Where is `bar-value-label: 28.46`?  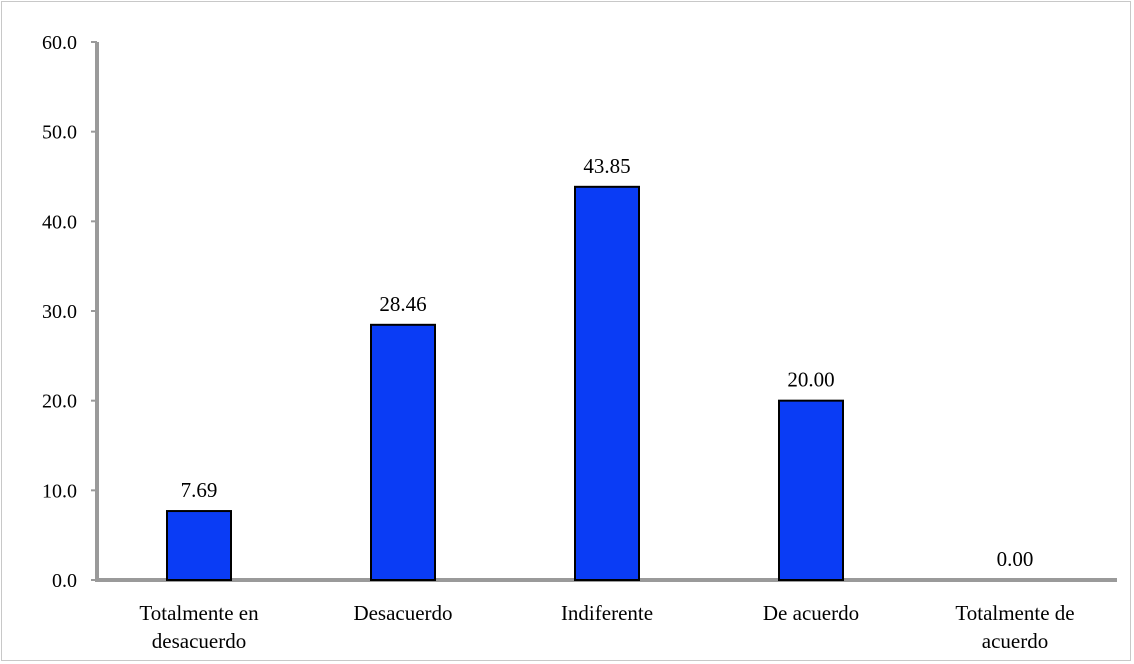
bar-value-label: 28.46 is located at coordinates (402, 304).